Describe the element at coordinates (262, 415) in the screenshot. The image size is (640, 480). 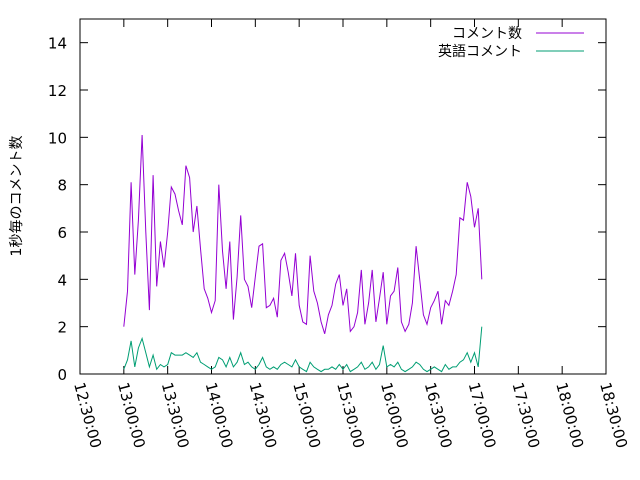
I see `x-tick-label: 14:30:00` at that location.